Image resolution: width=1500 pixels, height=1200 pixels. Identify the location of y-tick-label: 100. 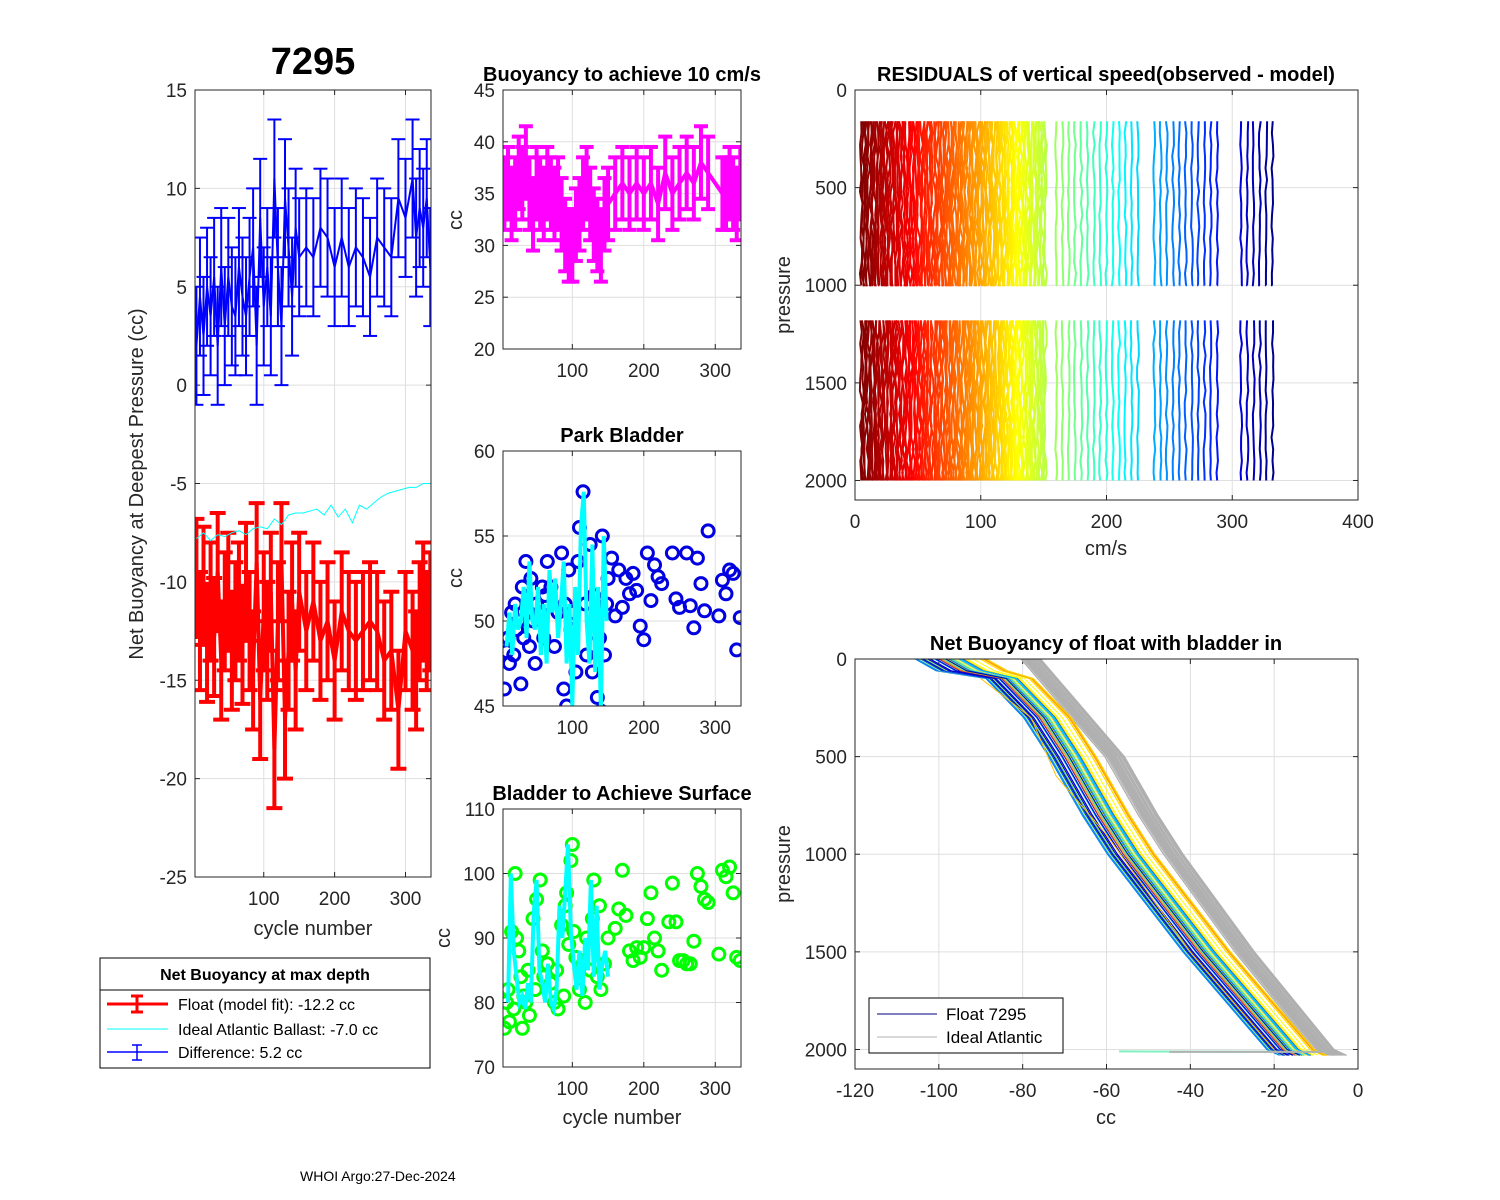
(479, 875).